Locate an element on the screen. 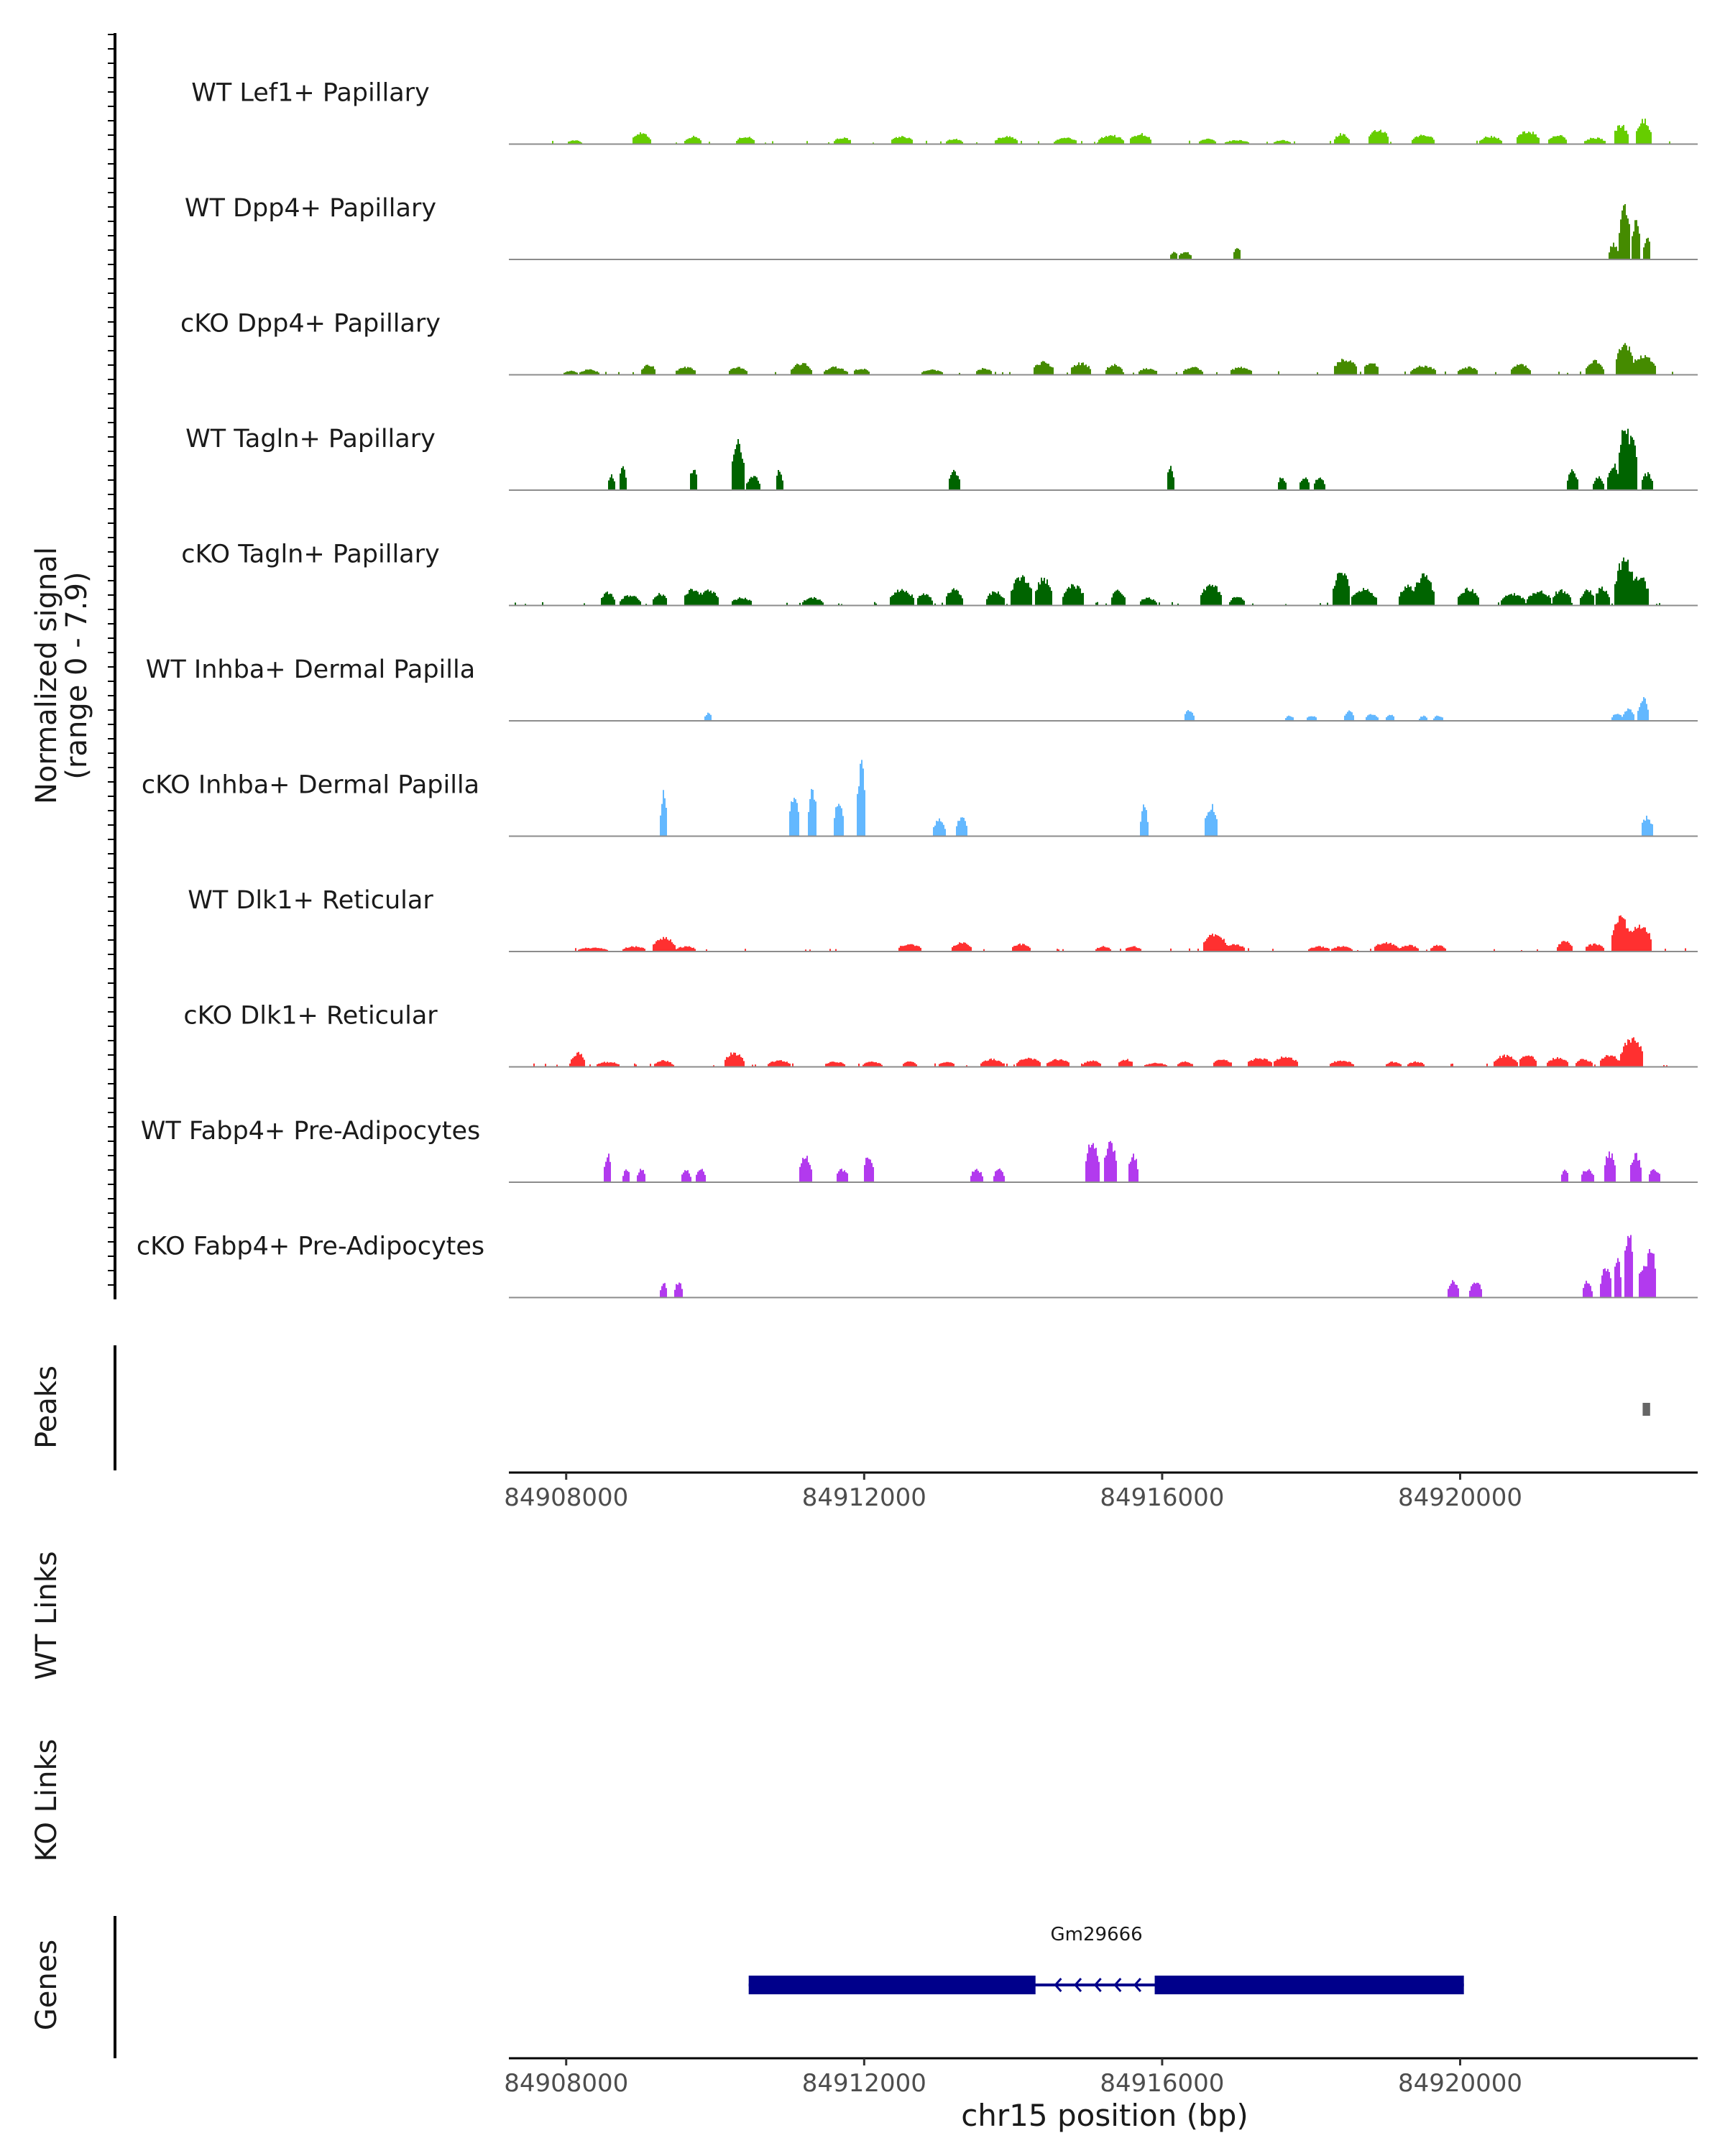 This screenshot has height=2156, width=1725. wt-links-track-label: WT Links is located at coordinates (46, 1615).